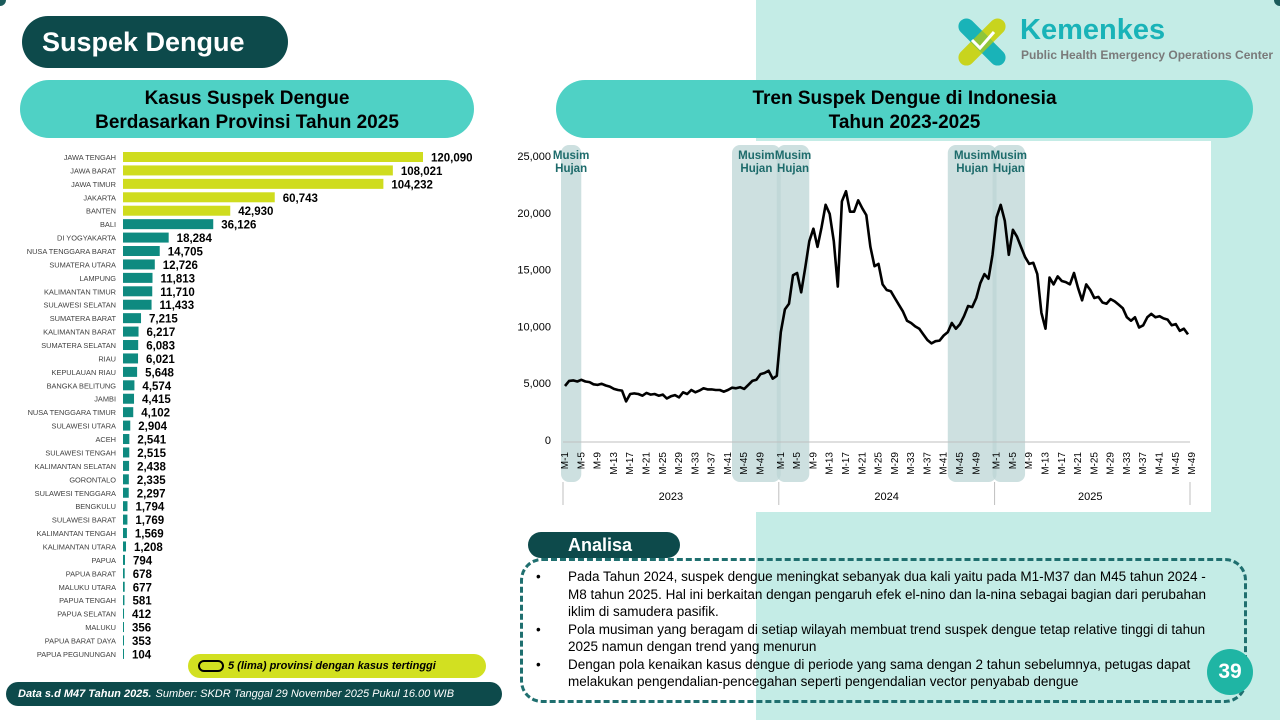 Image resolution: width=1280 pixels, height=720 pixels. What do you see at coordinates (422, 172) in the screenshot?
I see `bar-value-label: 108,021` at bounding box center [422, 172].